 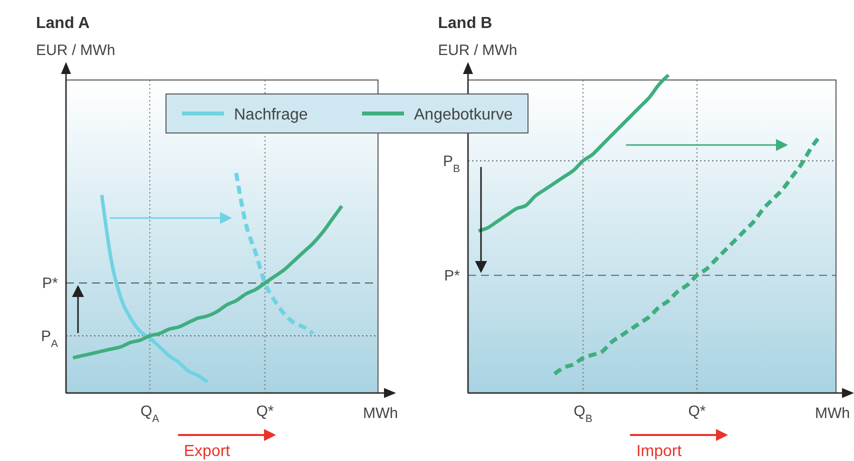 What do you see at coordinates (465, 23) in the screenshot?
I see `chart-title: Land B` at bounding box center [465, 23].